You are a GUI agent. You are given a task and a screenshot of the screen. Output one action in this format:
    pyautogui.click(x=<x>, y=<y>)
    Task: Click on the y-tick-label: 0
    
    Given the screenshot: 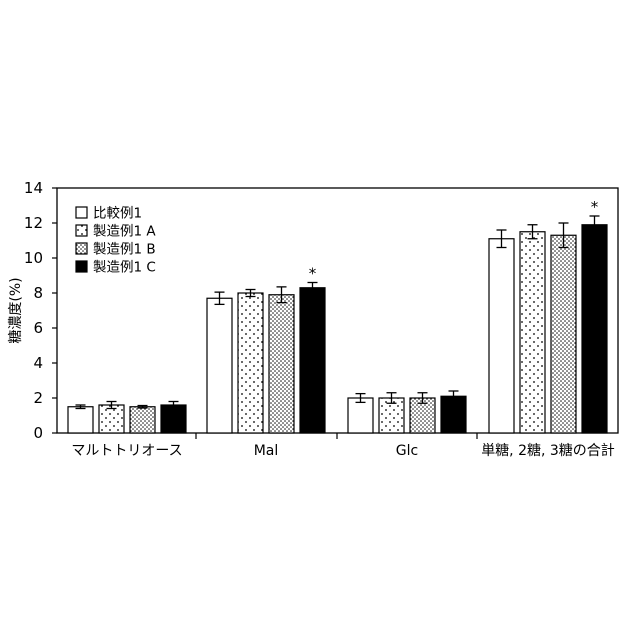 What is the action you would take?
    pyautogui.click(x=38, y=433)
    